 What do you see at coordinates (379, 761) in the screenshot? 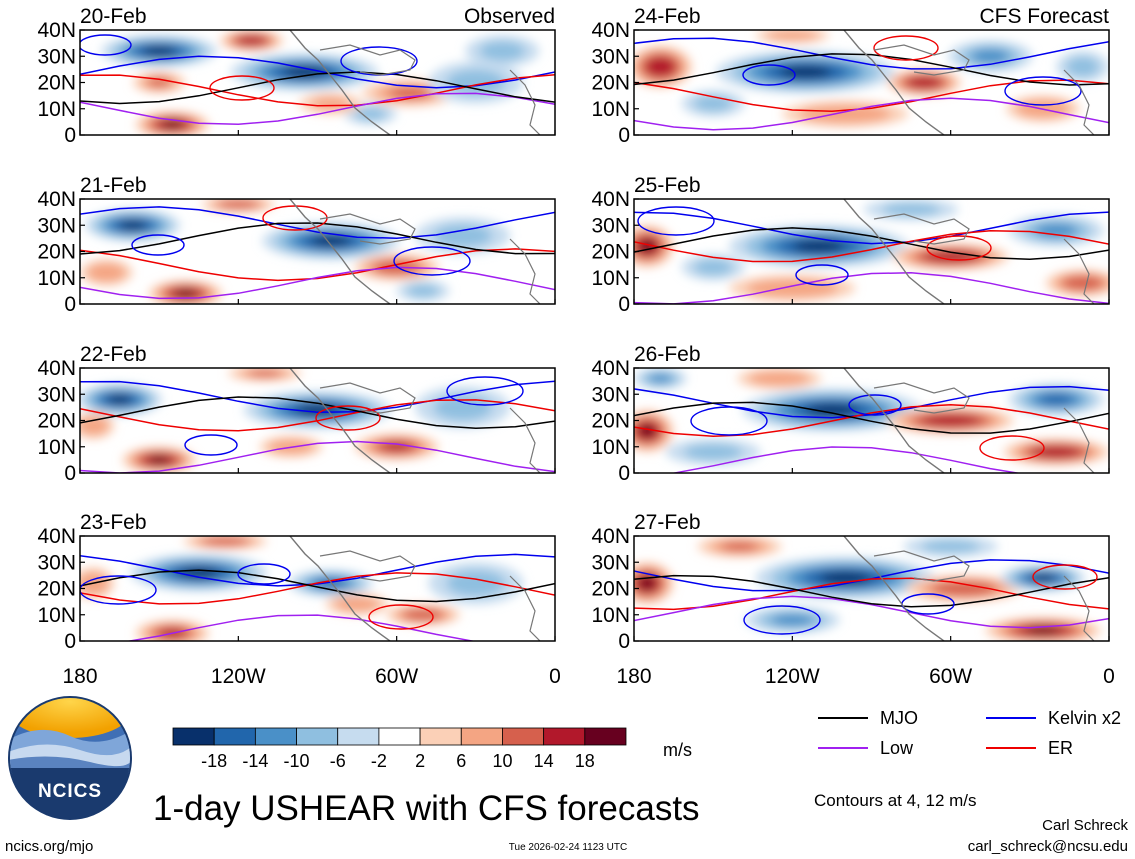
I see `colorbar-tick-label: -2` at bounding box center [379, 761].